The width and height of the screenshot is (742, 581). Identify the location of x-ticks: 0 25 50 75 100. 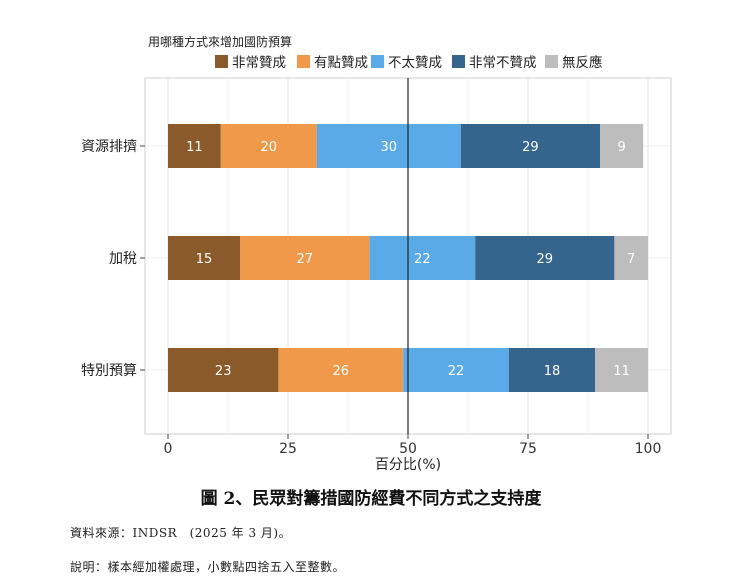
(413, 445).